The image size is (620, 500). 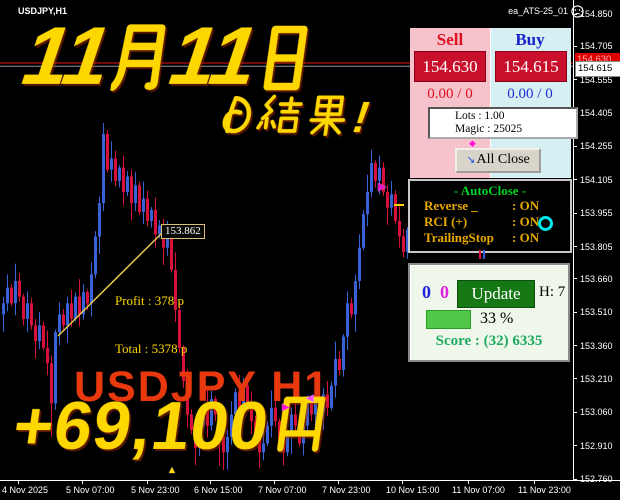 I want to click on chart-symbol-label: USDJPY,H1, so click(x=43, y=11).